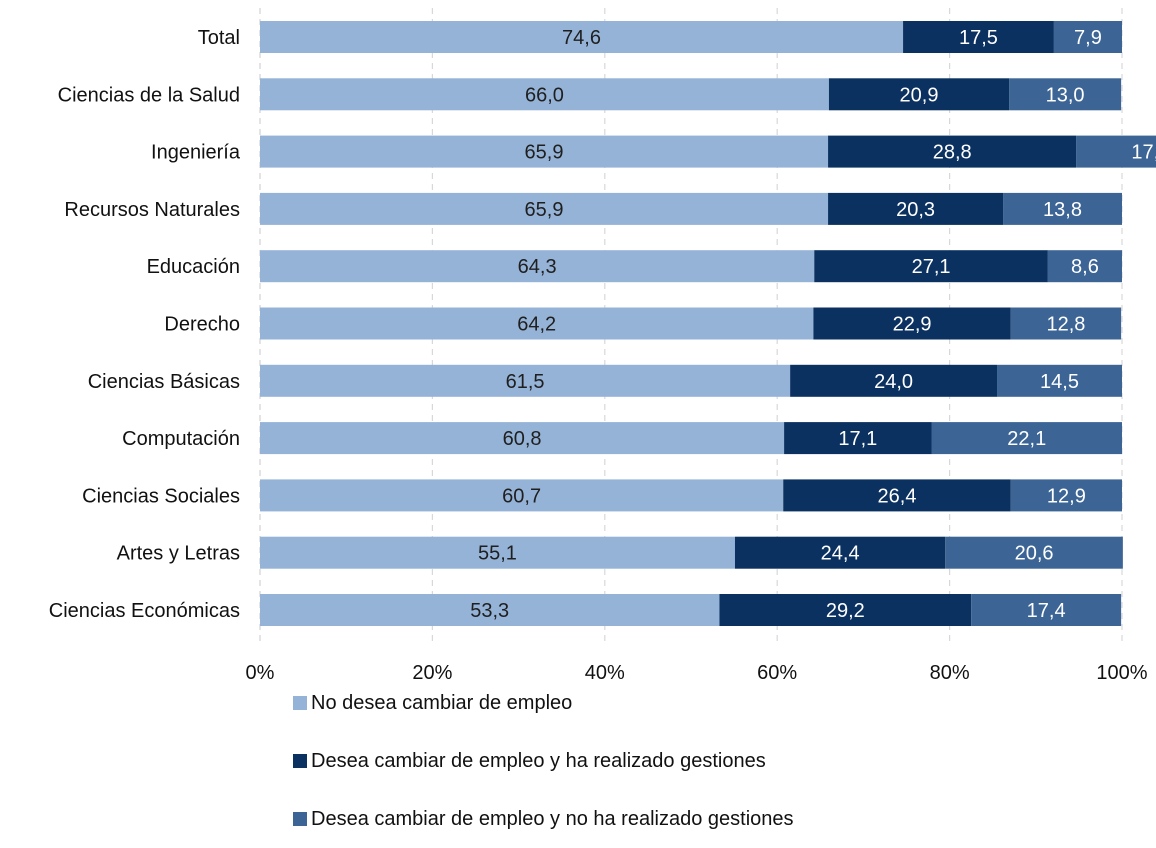  I want to click on x-tick-label: 60%, so click(777, 673).